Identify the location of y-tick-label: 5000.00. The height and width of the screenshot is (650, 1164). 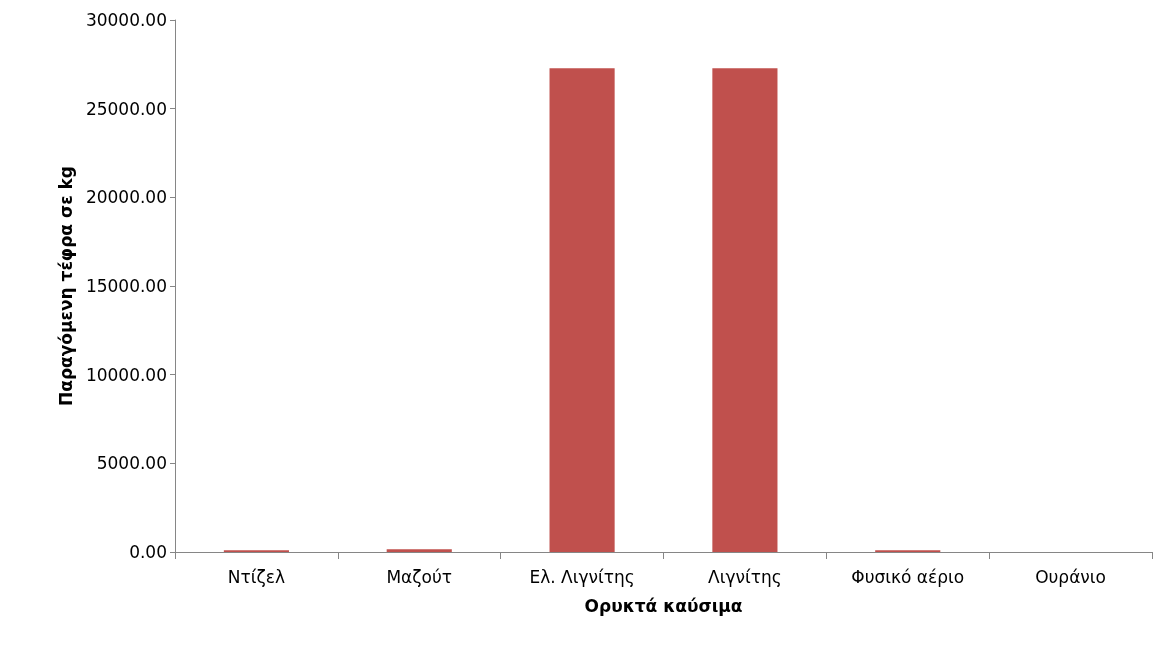
(131, 463).